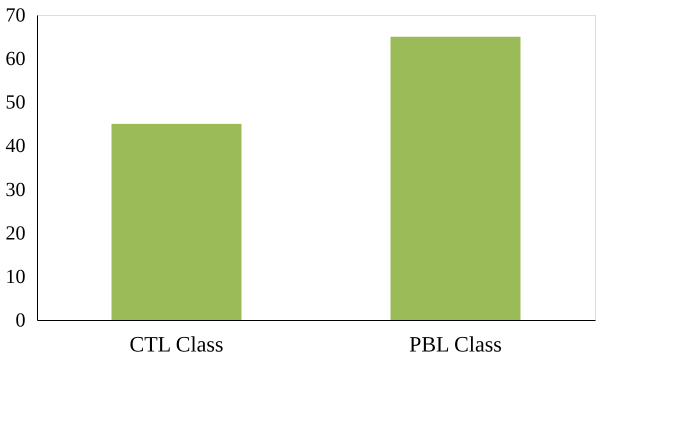 The width and height of the screenshot is (696, 434). Describe the element at coordinates (16, 59) in the screenshot. I see `y-tick-label: 60` at that location.